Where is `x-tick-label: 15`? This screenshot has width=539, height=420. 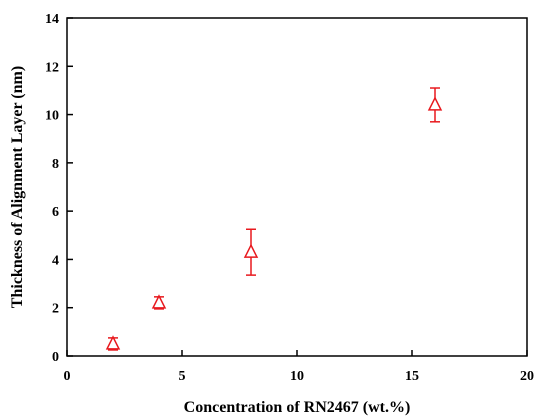
x-tick-label: 15 is located at coordinates (412, 376).